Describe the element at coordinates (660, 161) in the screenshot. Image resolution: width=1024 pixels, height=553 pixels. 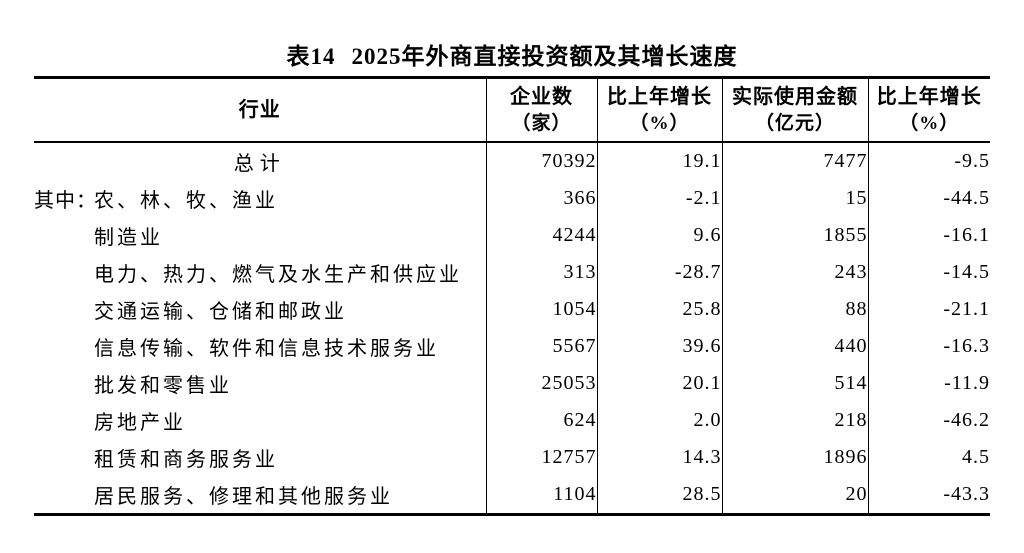
I see `cell-enterprises-growth: 19.1` at that location.